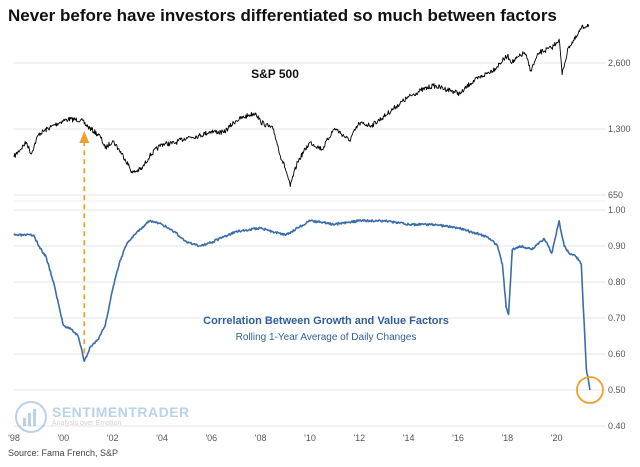 This screenshot has height=467, width=640. Describe the element at coordinates (211, 438) in the screenshot. I see `x-tick-label: '06` at that location.